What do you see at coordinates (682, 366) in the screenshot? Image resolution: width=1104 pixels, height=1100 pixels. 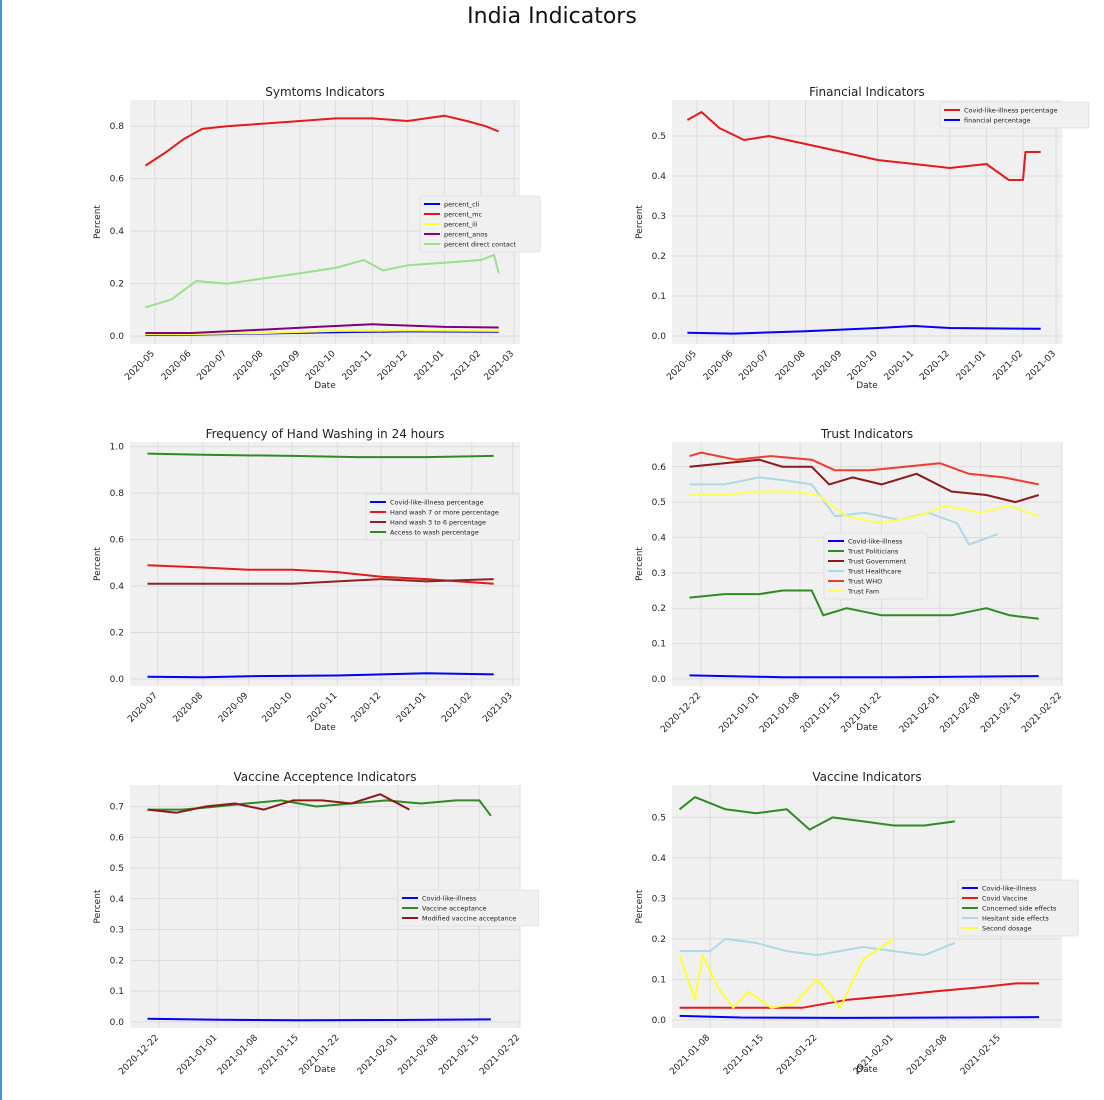 I see `x-tick-label: 2020-05` at bounding box center [682, 366].